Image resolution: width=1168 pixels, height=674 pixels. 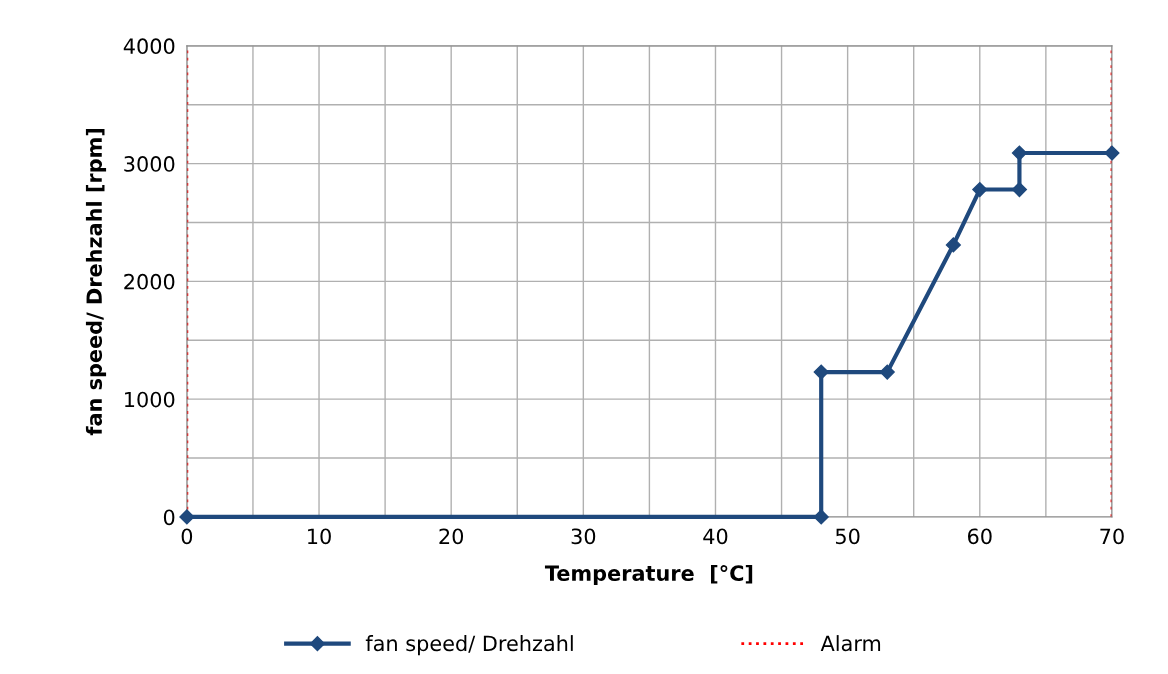 I want to click on y-axis-title: fan speed/ Drehzahl [rpm], so click(x=96, y=282).